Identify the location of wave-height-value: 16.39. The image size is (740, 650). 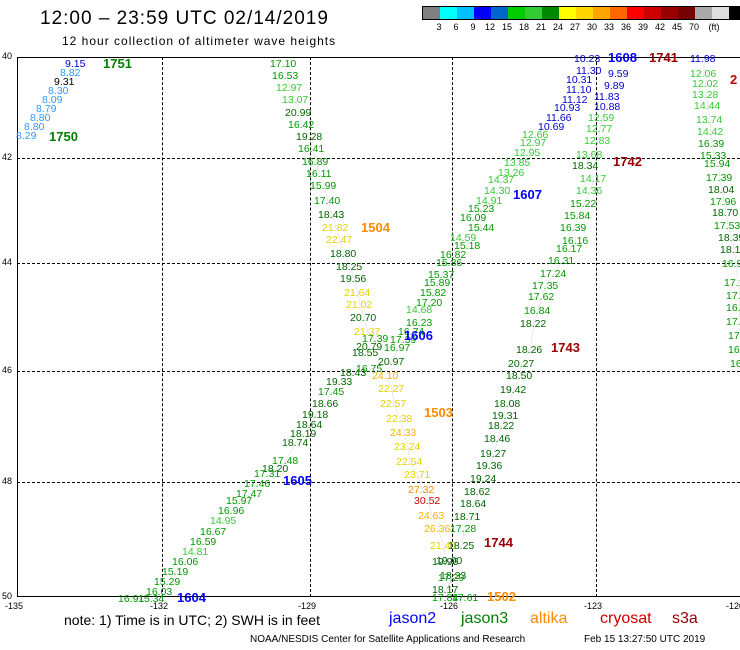
(573, 228).